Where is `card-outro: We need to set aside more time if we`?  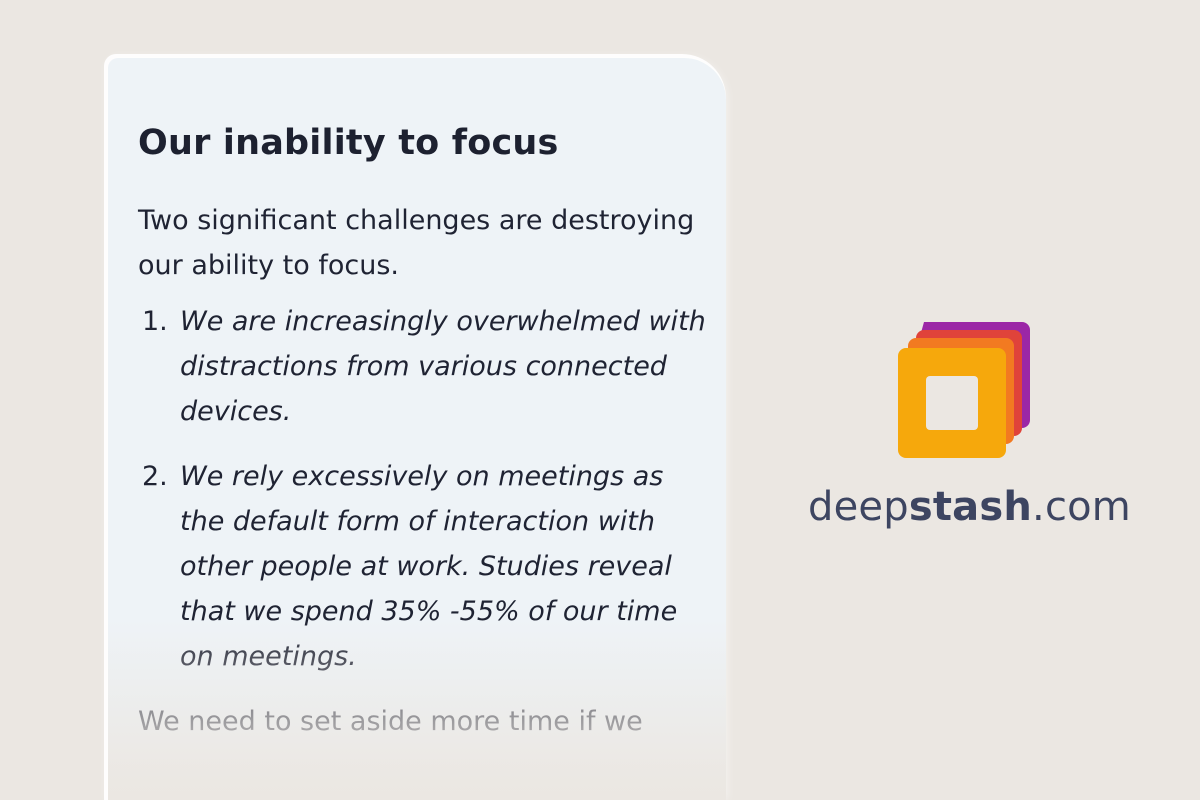 card-outro: We need to set aside more time if we is located at coordinates (390, 721).